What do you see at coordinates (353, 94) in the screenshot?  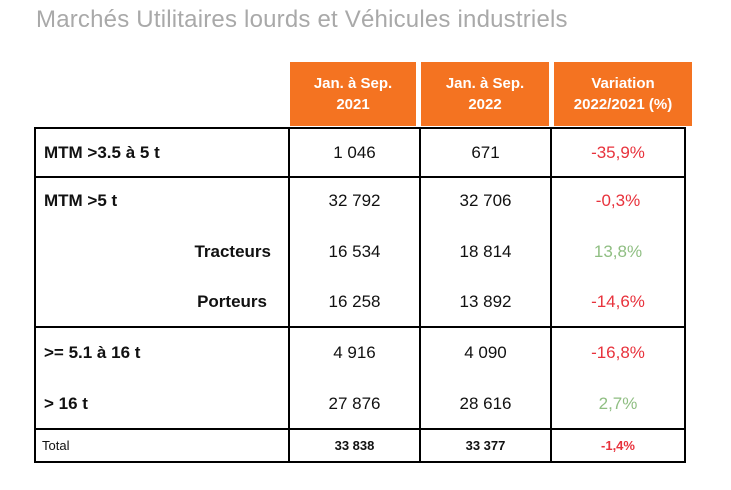 I see `header-2021: Jan. à Sep. 2021` at bounding box center [353, 94].